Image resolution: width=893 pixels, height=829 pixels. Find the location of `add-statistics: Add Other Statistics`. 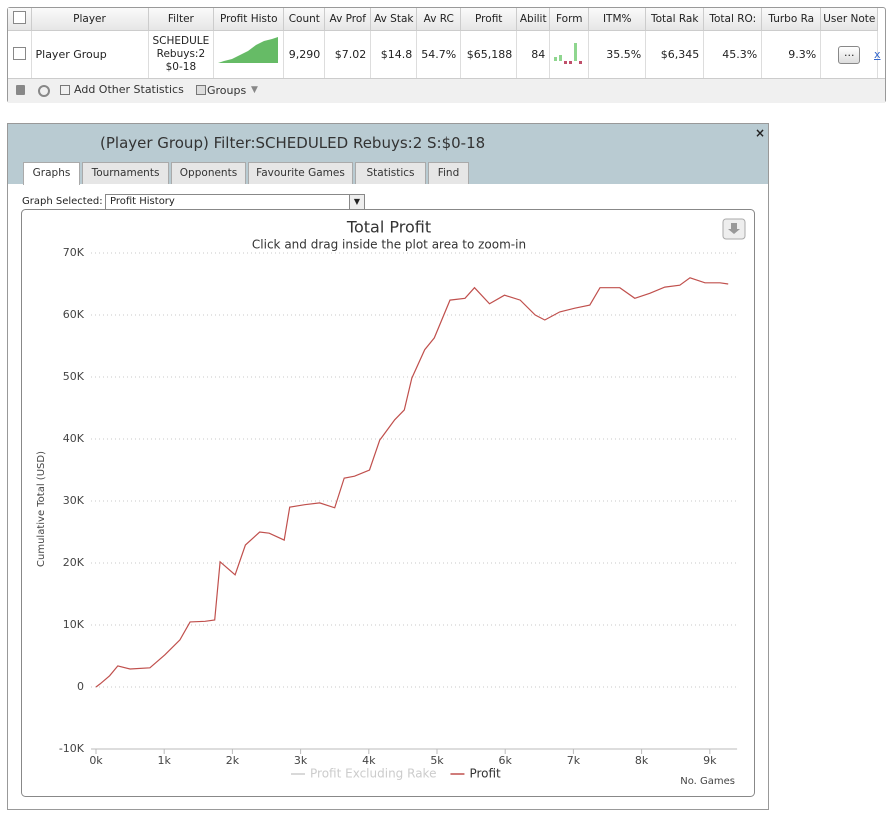

add-statistics: Add Other Statistics is located at coordinates (129, 89).